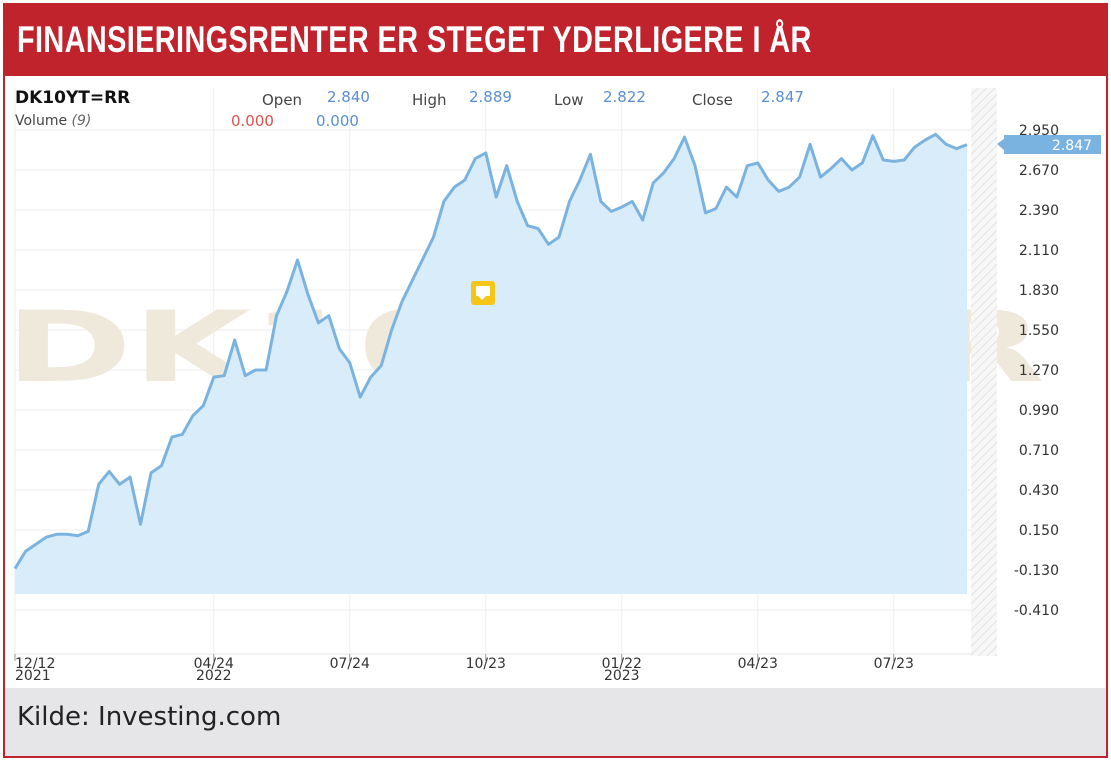 The height and width of the screenshot is (761, 1111). Describe the element at coordinates (1039, 371) in the screenshot. I see `y-tick-label: 1.270` at that location.